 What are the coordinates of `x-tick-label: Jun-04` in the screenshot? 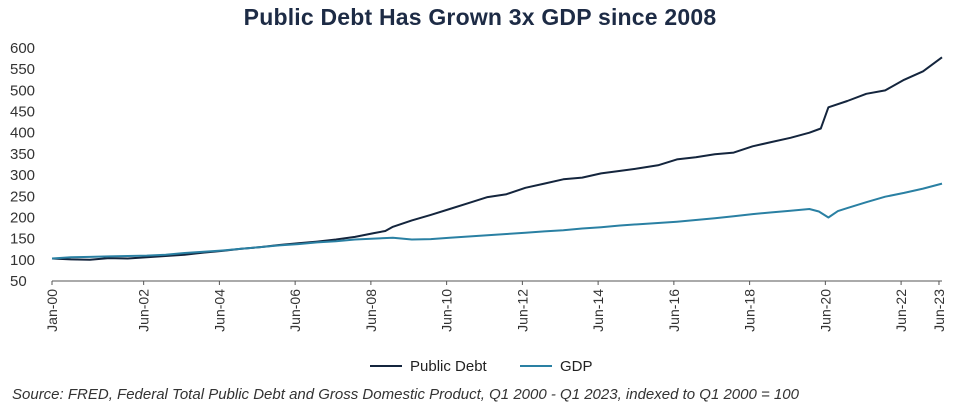 It's located at (219, 310).